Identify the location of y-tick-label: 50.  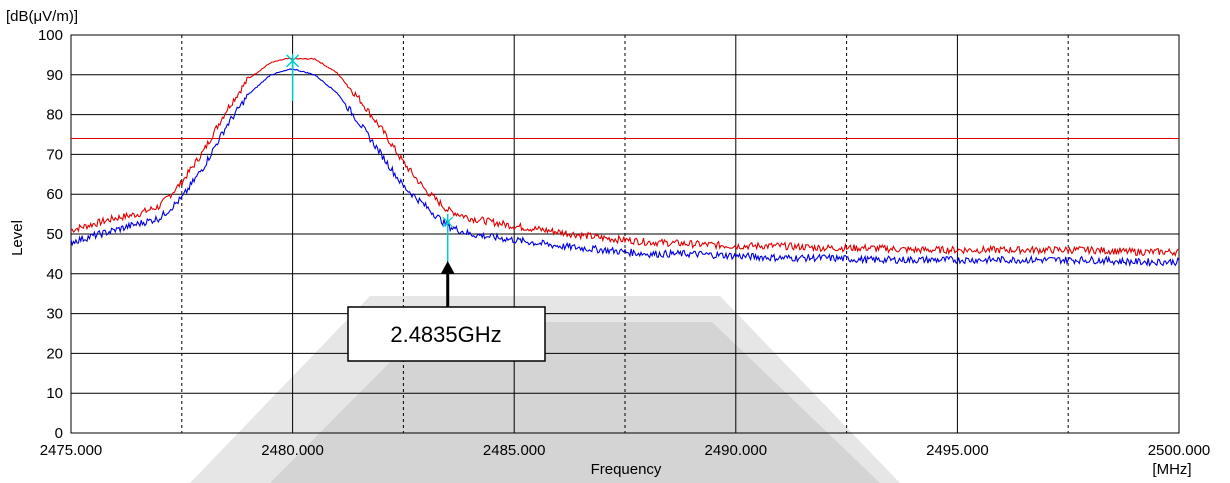
(54, 234).